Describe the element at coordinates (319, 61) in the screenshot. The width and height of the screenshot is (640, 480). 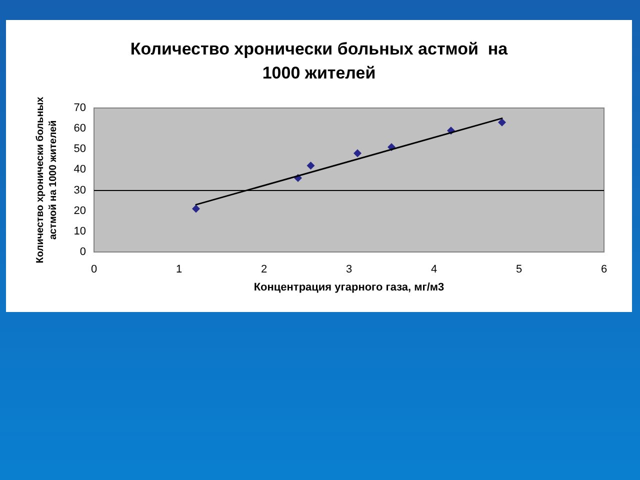
I see `chart-title: Количество хронически больных астмой на 1000 жителей` at that location.